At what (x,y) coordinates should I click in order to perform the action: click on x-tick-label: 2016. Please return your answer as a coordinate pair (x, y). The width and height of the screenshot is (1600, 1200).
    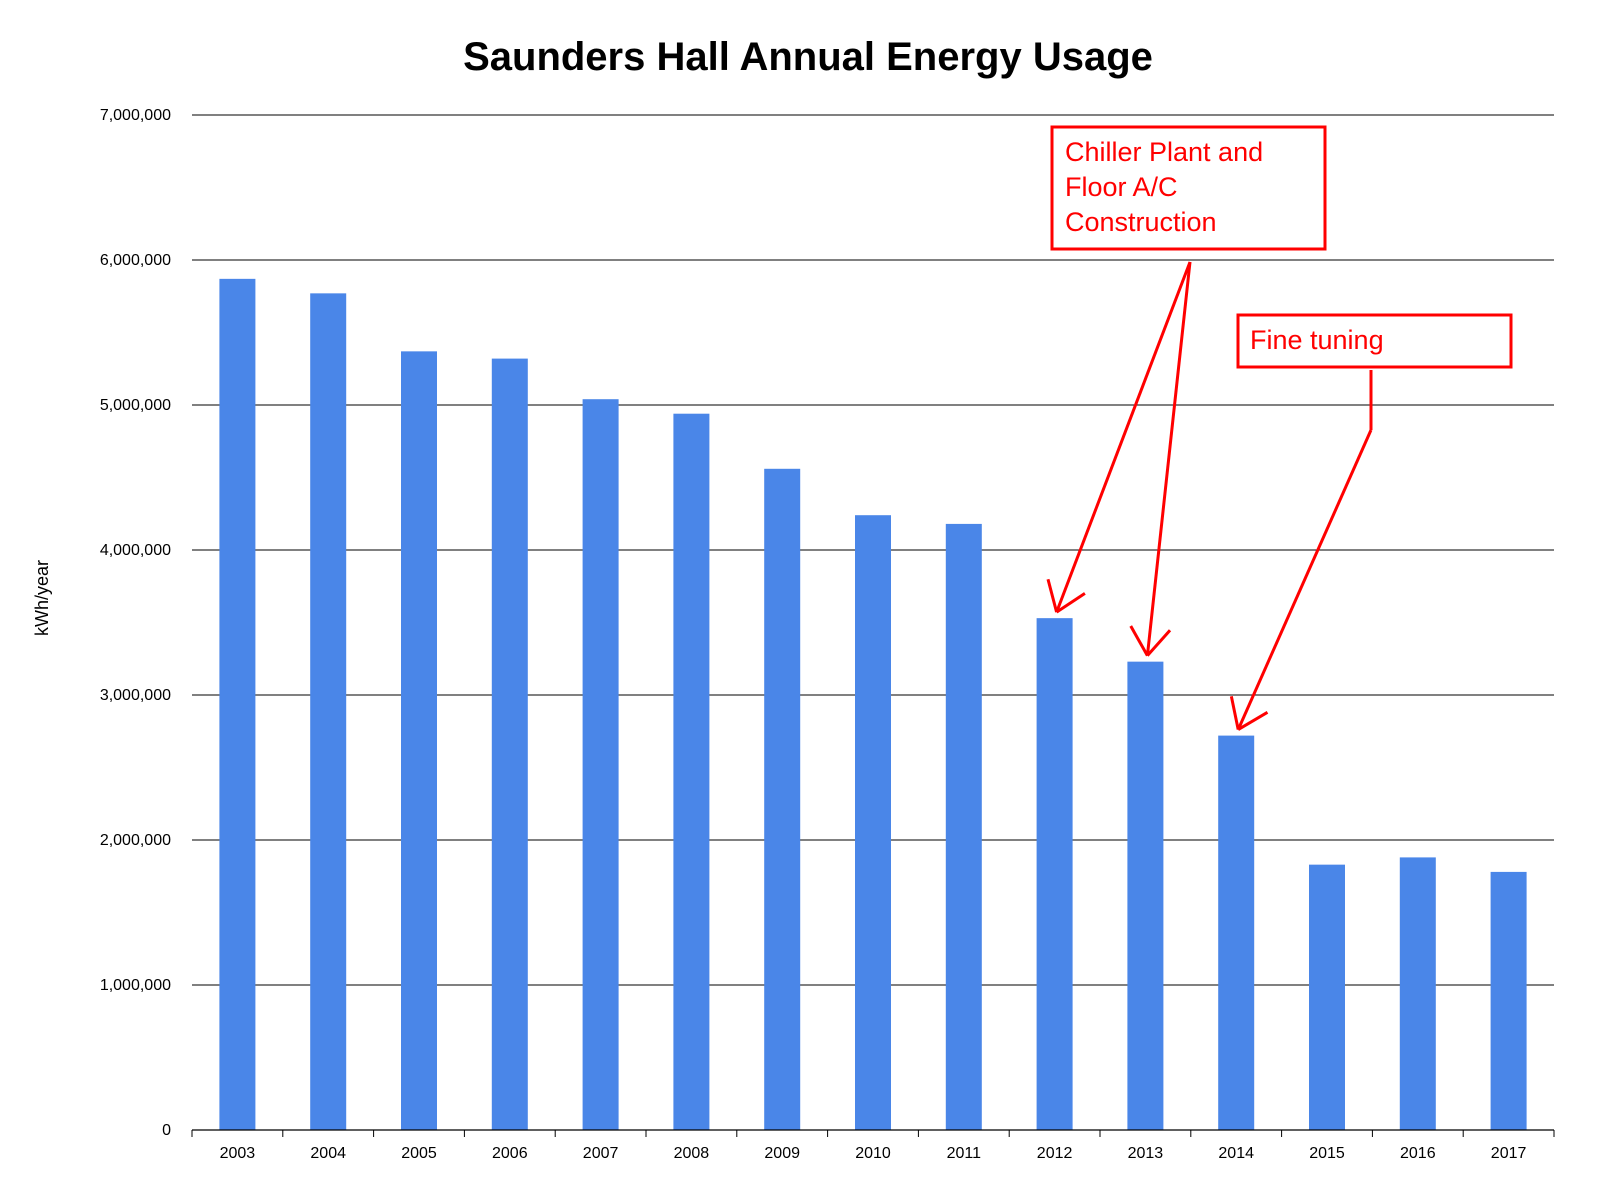
    Looking at the image, I should click on (1418, 1153).